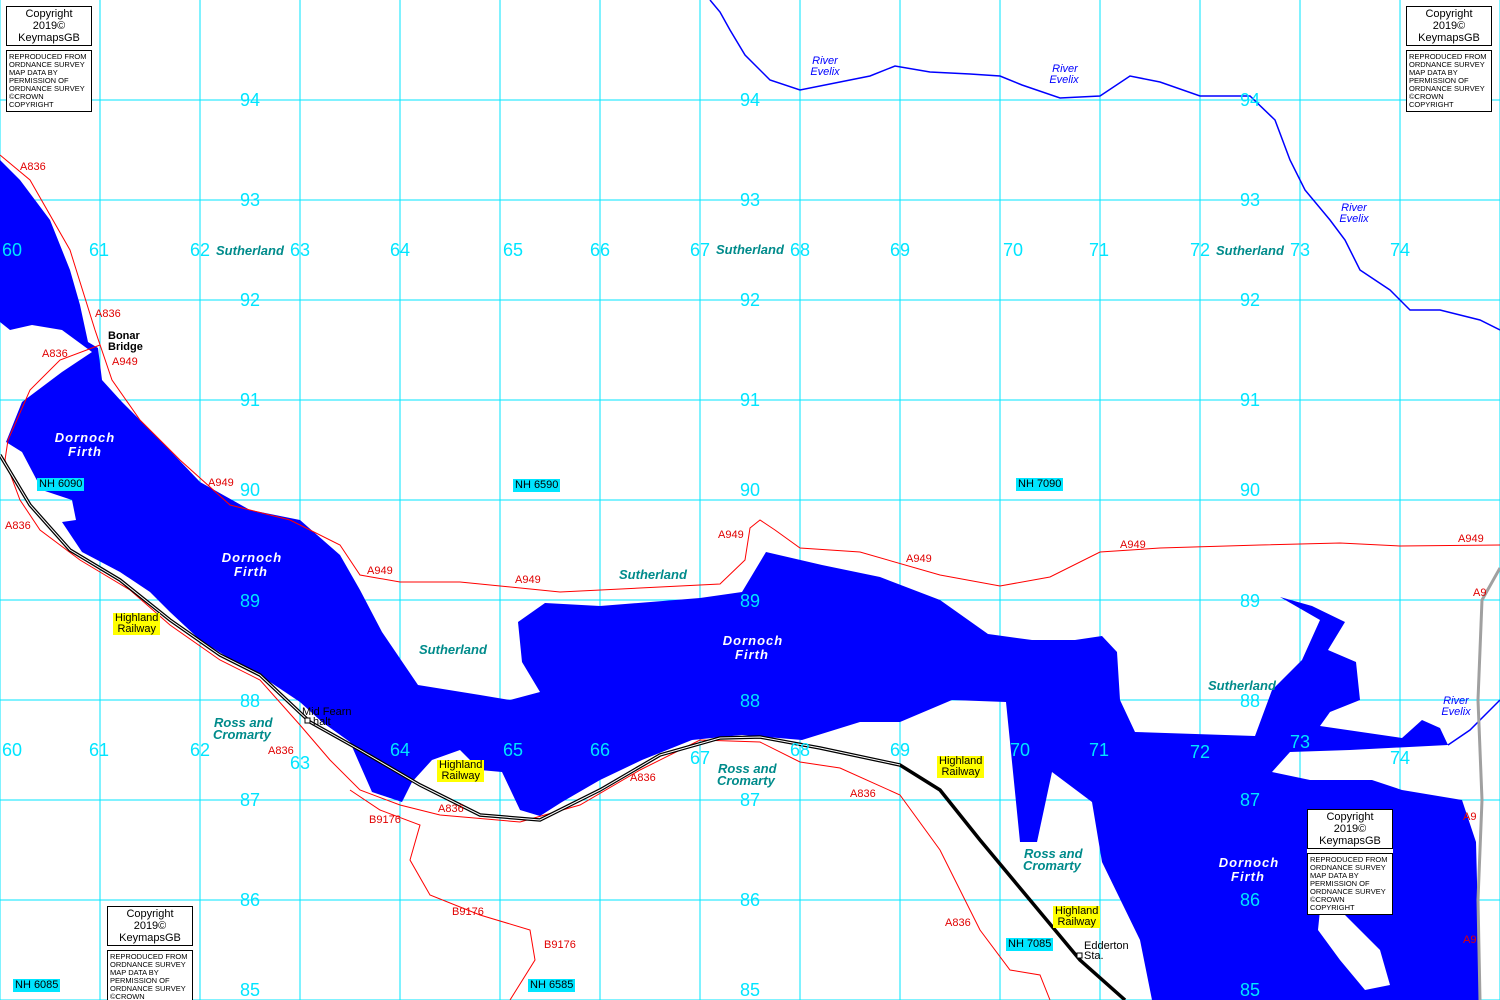 The height and width of the screenshot is (1000, 1500). Describe the element at coordinates (1040, 484) in the screenshot. I see `grid-ref-label: NH 7090` at that location.